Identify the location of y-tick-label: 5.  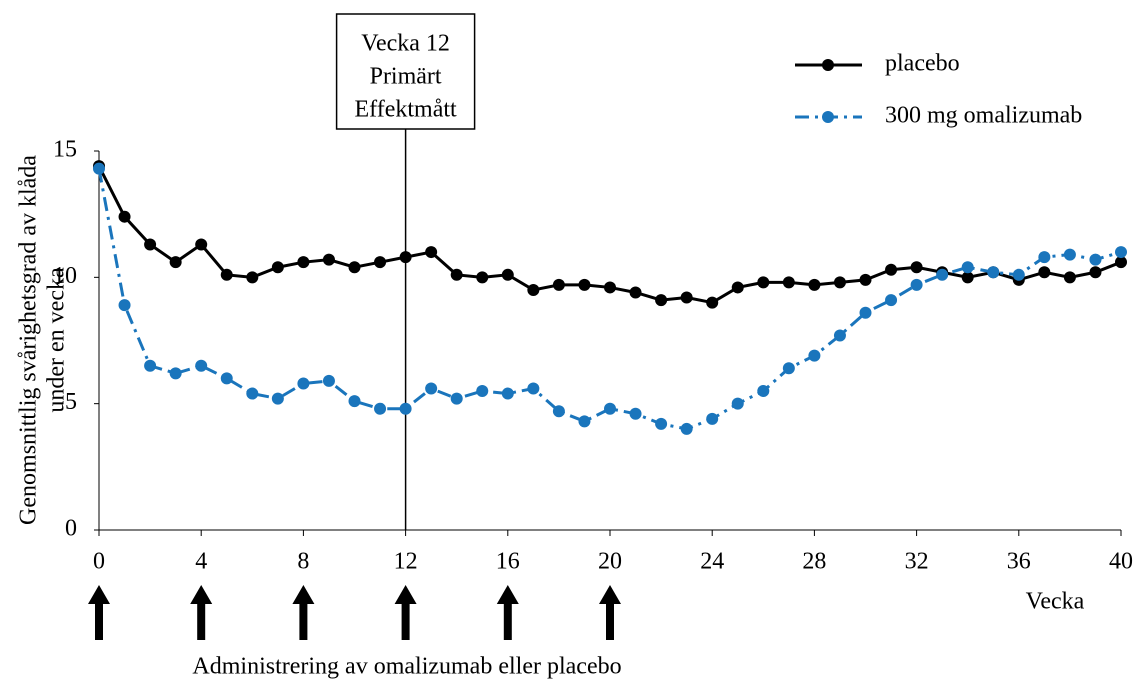
(71, 402).